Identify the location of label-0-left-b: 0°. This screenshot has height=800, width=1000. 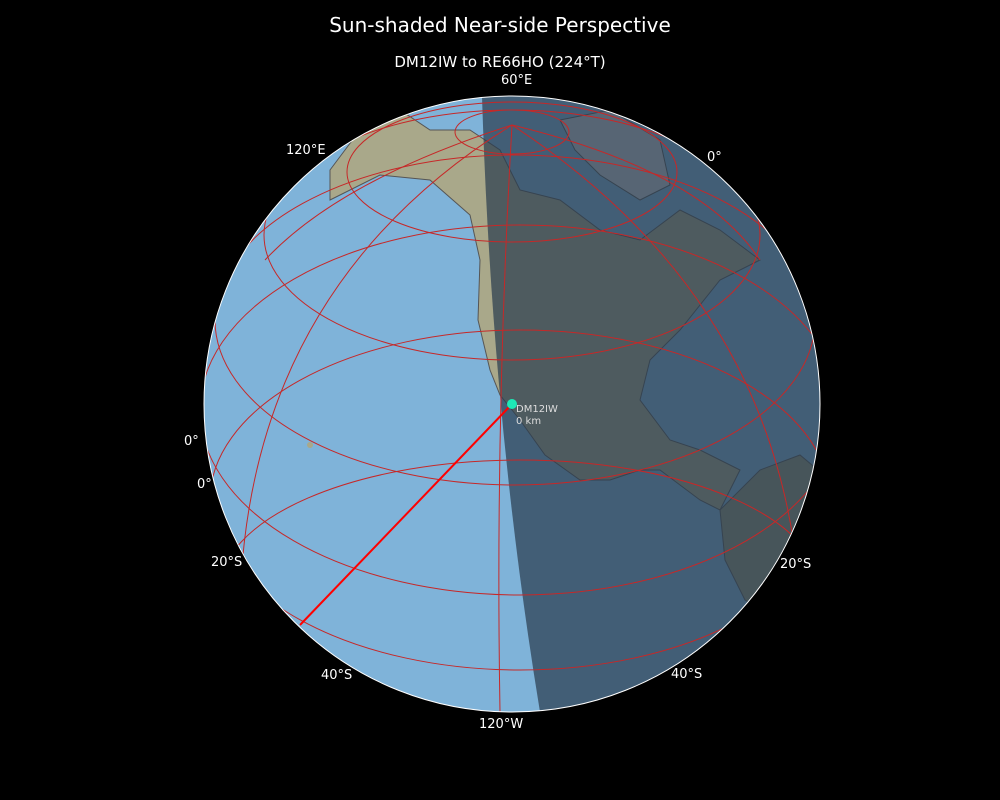
(204, 484).